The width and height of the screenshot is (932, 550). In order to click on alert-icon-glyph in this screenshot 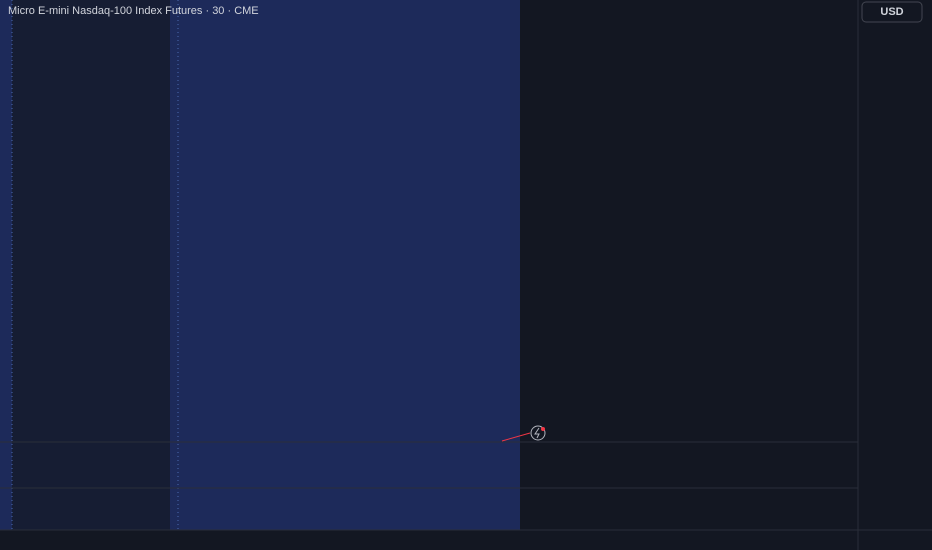, I will do `click(537, 433)`.